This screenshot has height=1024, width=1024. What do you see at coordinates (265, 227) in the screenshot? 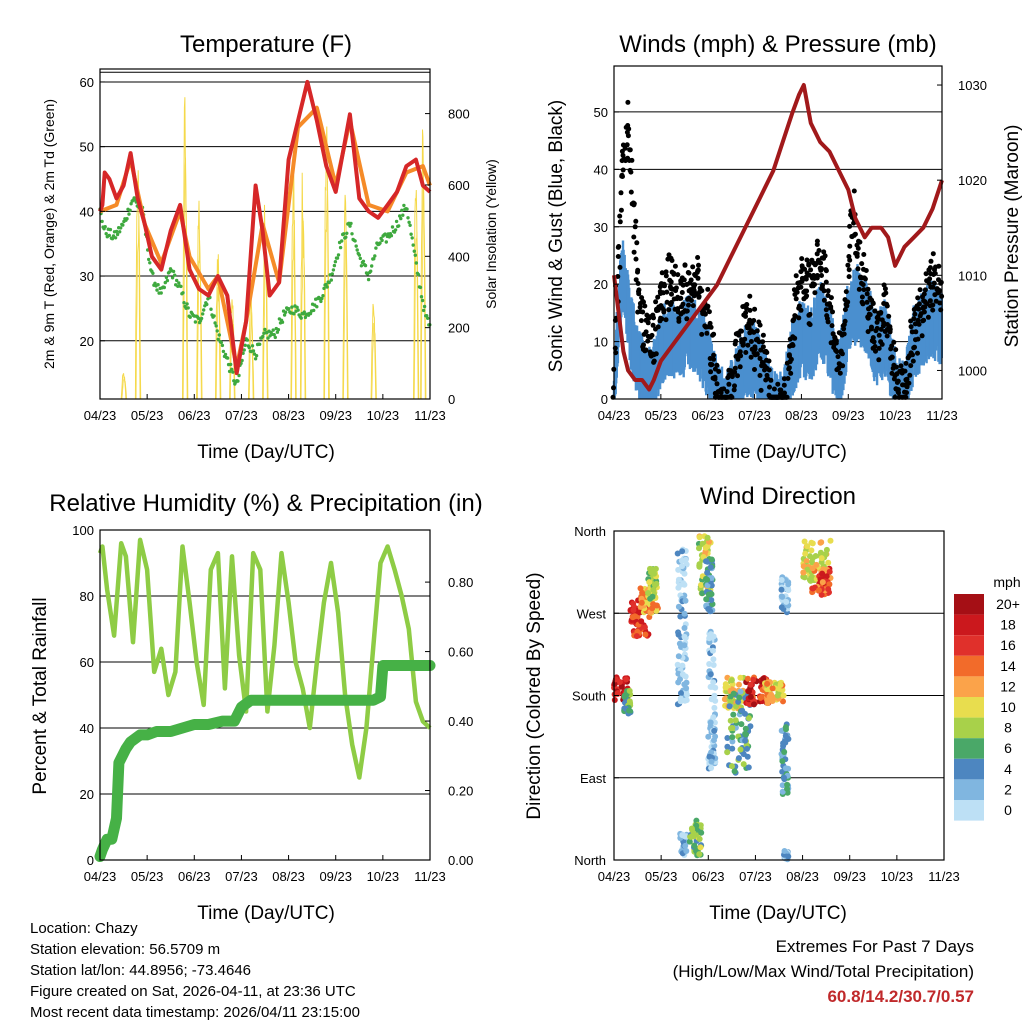
I see `temp-2m-line` at bounding box center [265, 227].